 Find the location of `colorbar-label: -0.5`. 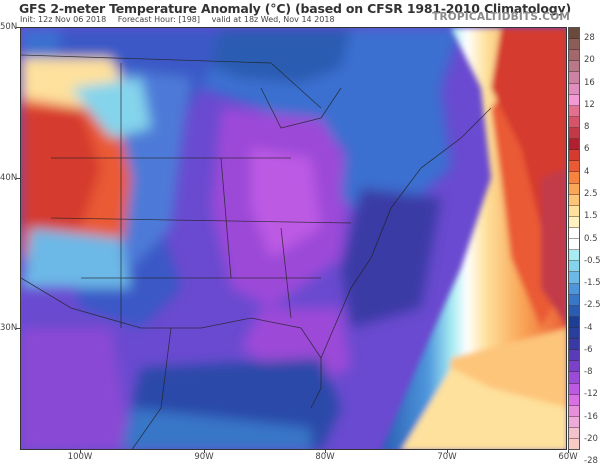

colorbar-label: -0.5 is located at coordinates (592, 260).